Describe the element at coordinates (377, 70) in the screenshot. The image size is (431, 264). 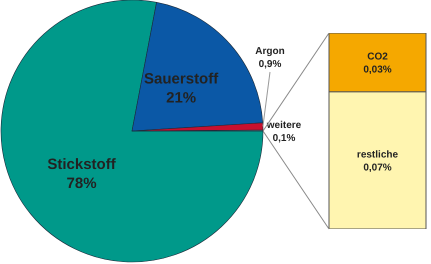
I see `data-label: 0,03%` at that location.